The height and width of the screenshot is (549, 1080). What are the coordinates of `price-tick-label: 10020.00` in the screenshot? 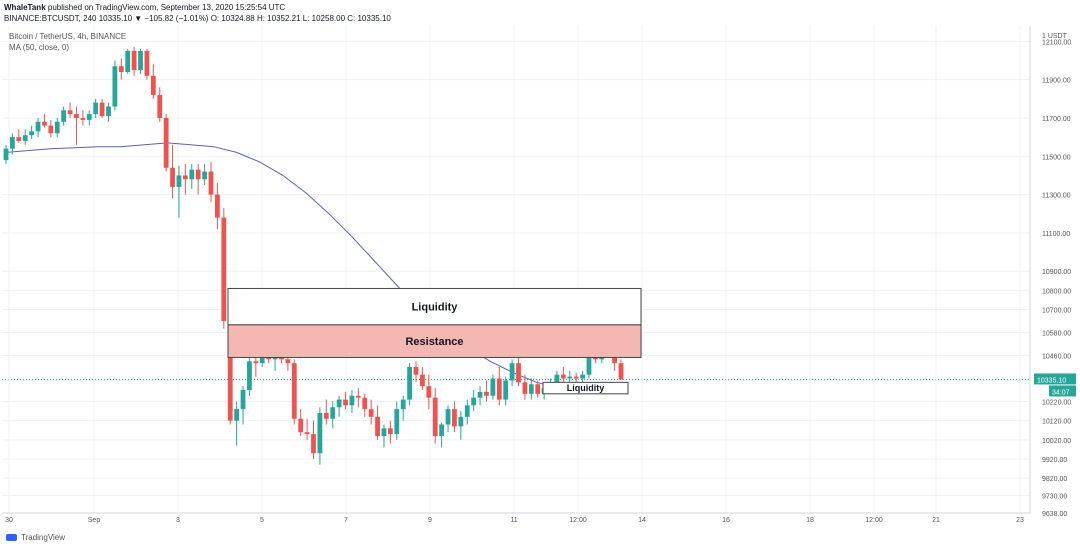 It's located at (1056, 441).